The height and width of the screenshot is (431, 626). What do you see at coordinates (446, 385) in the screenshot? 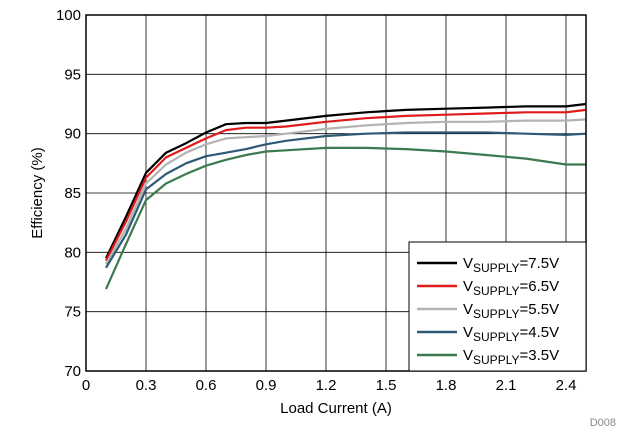
I see `x-tick-label: 1.8` at bounding box center [446, 385].